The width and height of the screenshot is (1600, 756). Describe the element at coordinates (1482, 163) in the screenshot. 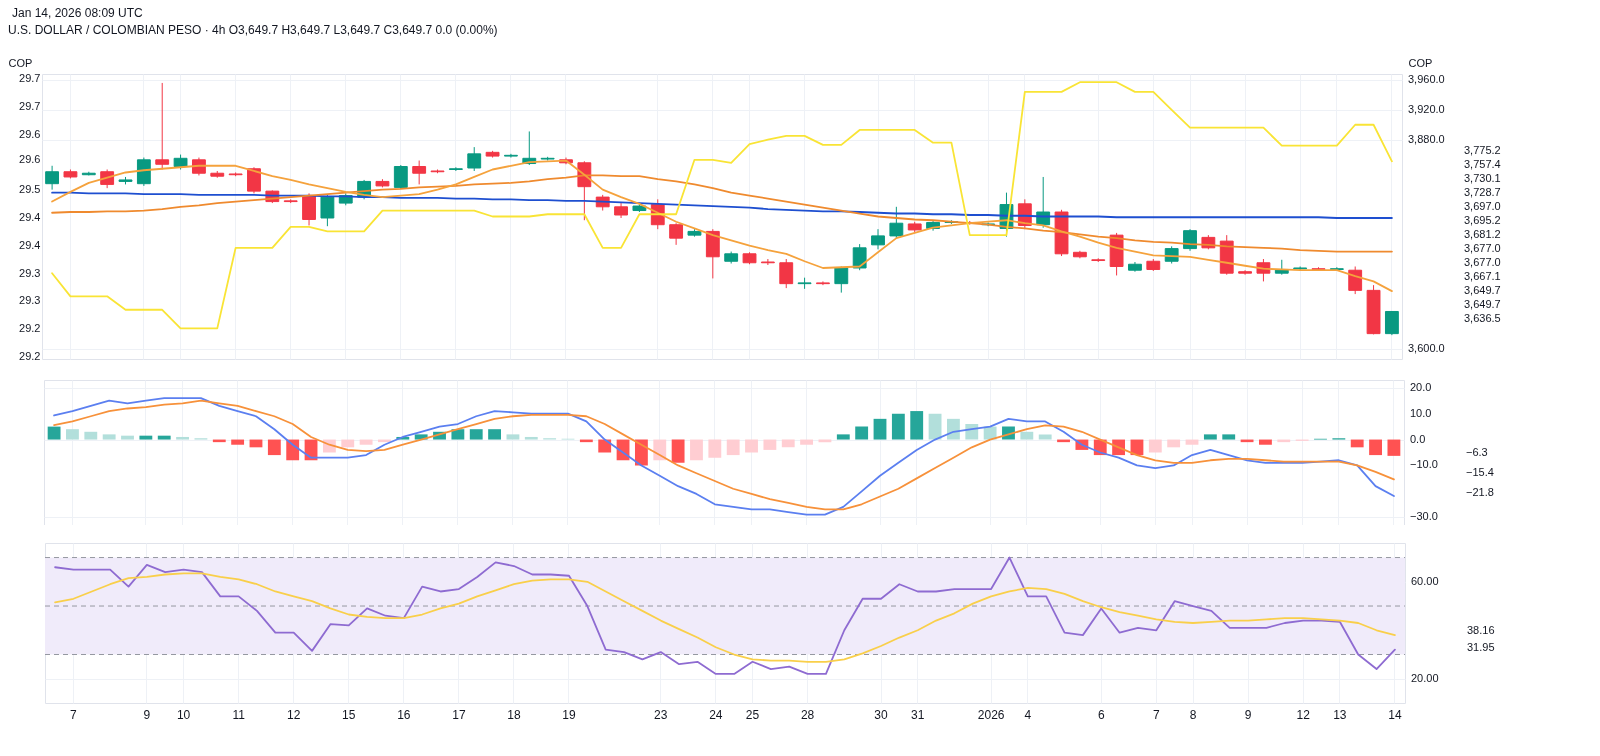

I see `text: 3,757.4` at that location.